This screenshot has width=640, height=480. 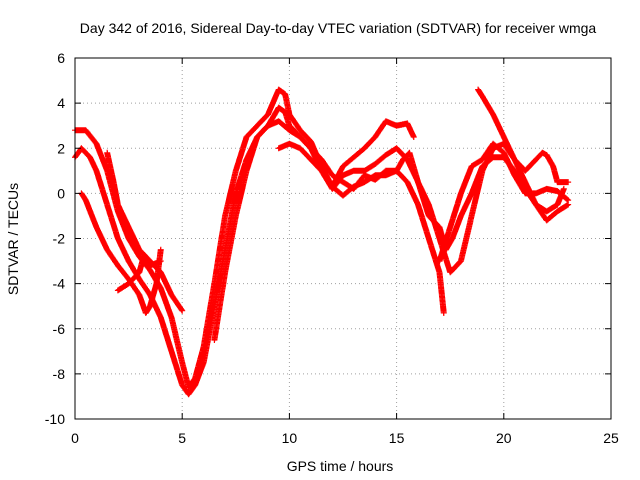 What do you see at coordinates (61, 148) in the screenshot?
I see `y-tick-label: 2` at bounding box center [61, 148].